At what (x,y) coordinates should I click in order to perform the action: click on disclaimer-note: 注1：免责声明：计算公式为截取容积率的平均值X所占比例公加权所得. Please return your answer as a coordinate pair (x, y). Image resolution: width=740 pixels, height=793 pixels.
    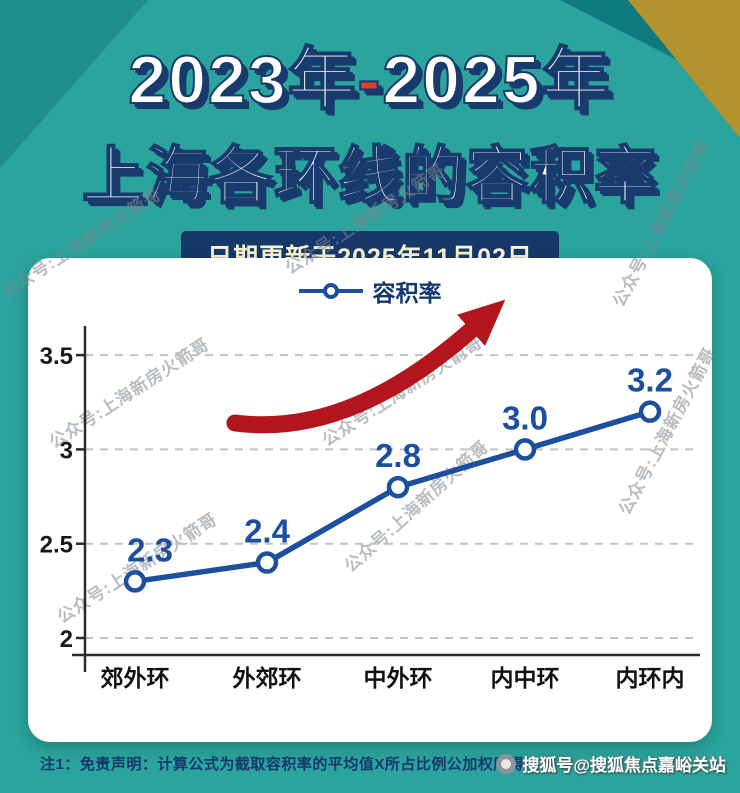
    Looking at the image, I should click on (282, 764).